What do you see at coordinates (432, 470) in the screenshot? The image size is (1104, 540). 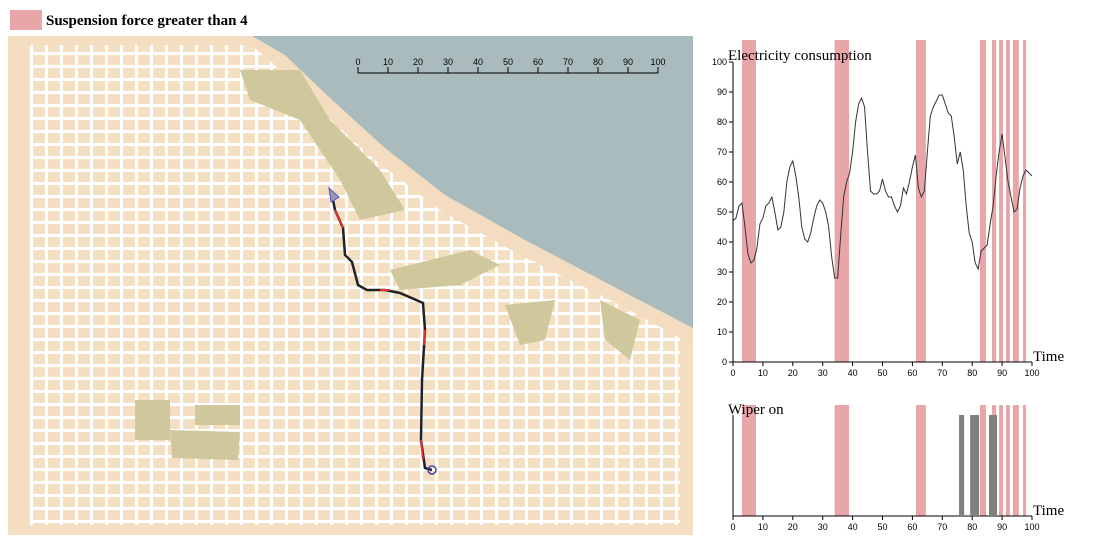 I see `route-end` at bounding box center [432, 470].